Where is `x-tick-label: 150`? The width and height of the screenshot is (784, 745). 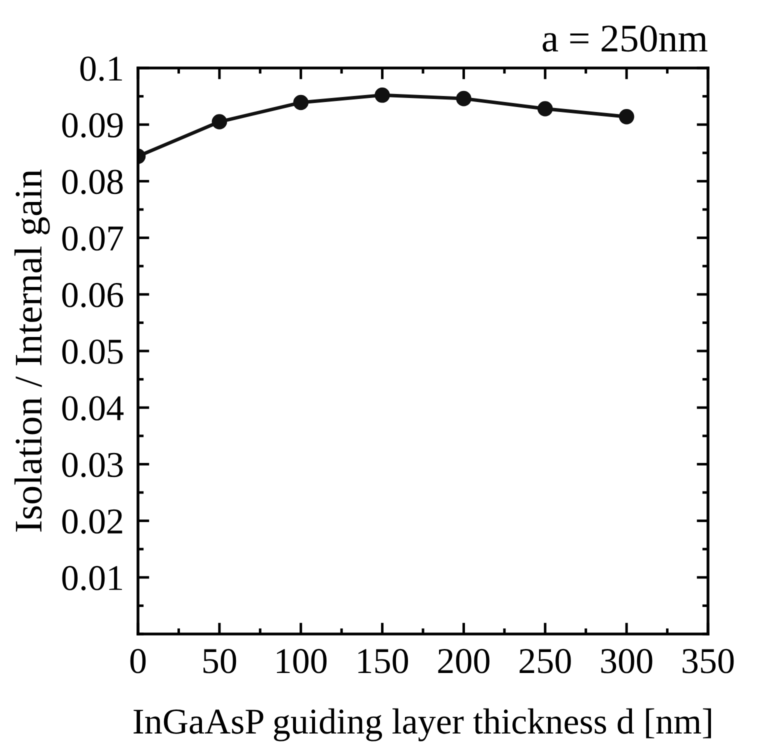
x-tick-label: 150 is located at coordinates (383, 661).